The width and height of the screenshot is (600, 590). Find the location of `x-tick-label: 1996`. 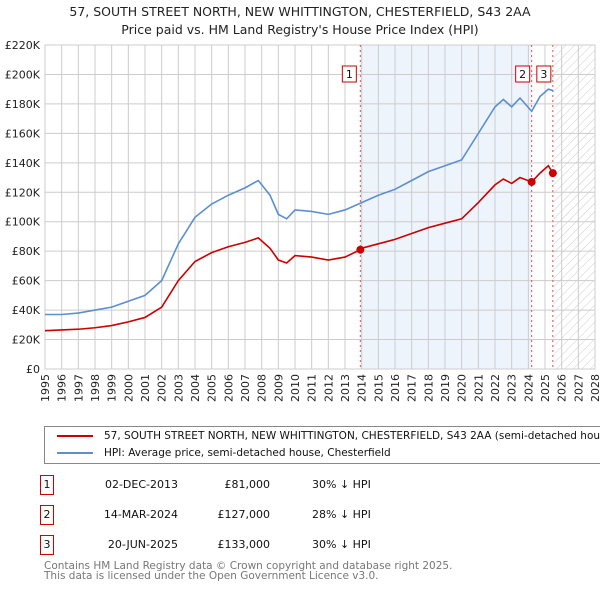

x-tick-label: 1996 is located at coordinates (62, 388).